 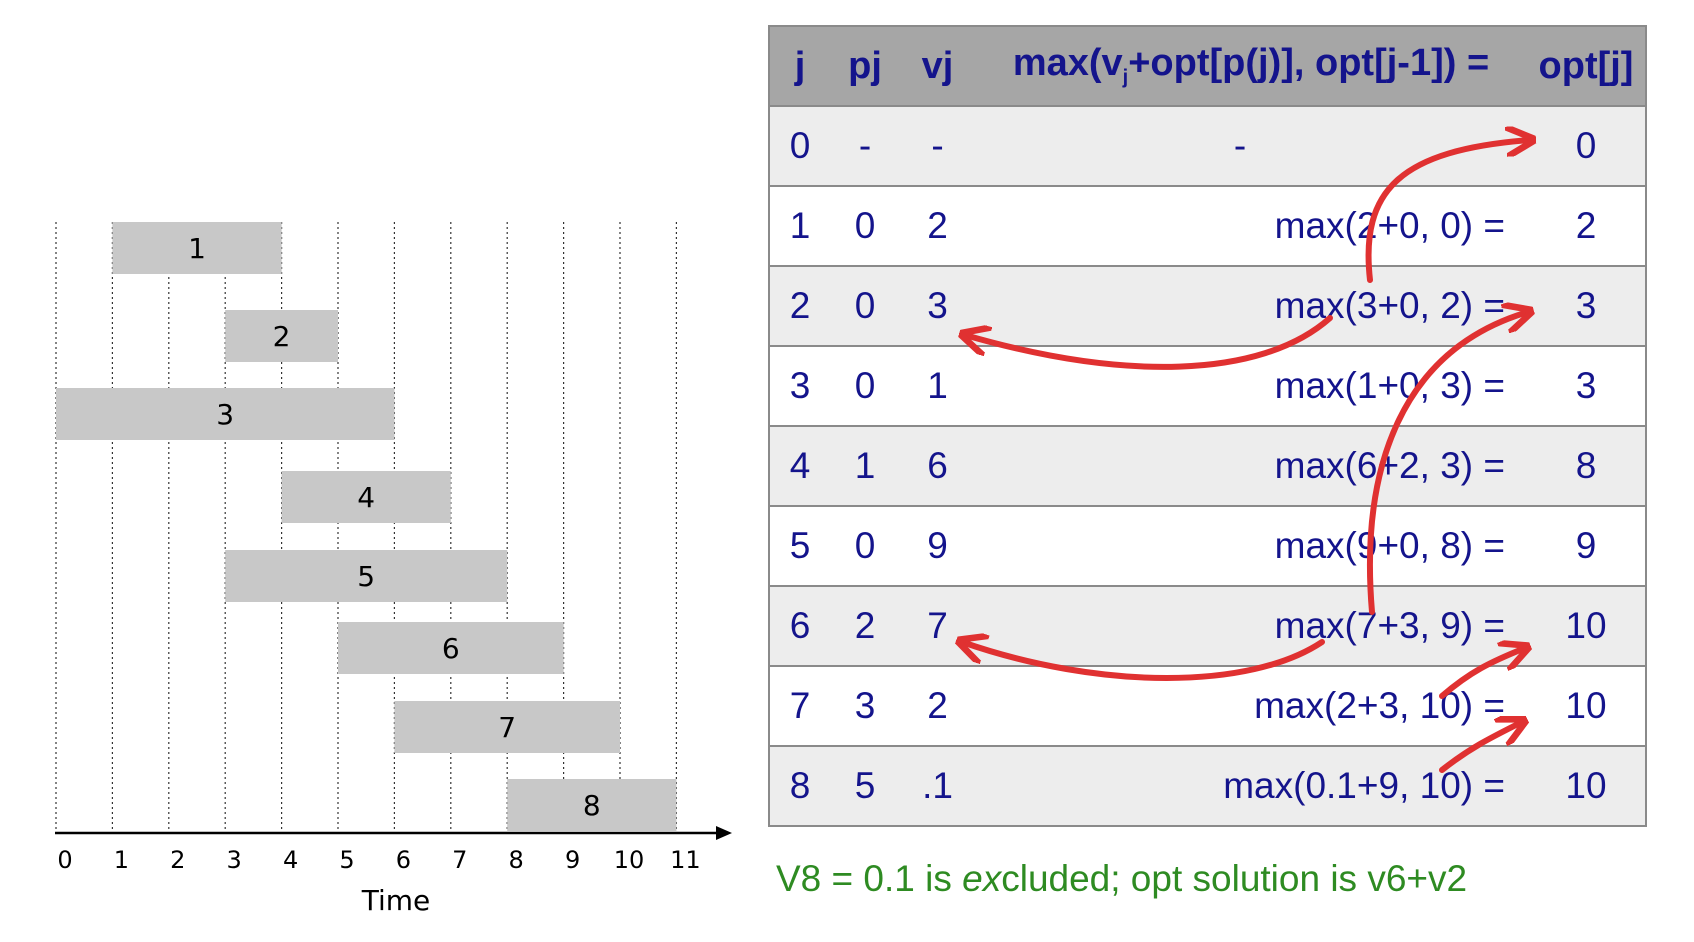 What do you see at coordinates (629, 860) in the screenshot?
I see `time-tick-label: 10` at bounding box center [629, 860].